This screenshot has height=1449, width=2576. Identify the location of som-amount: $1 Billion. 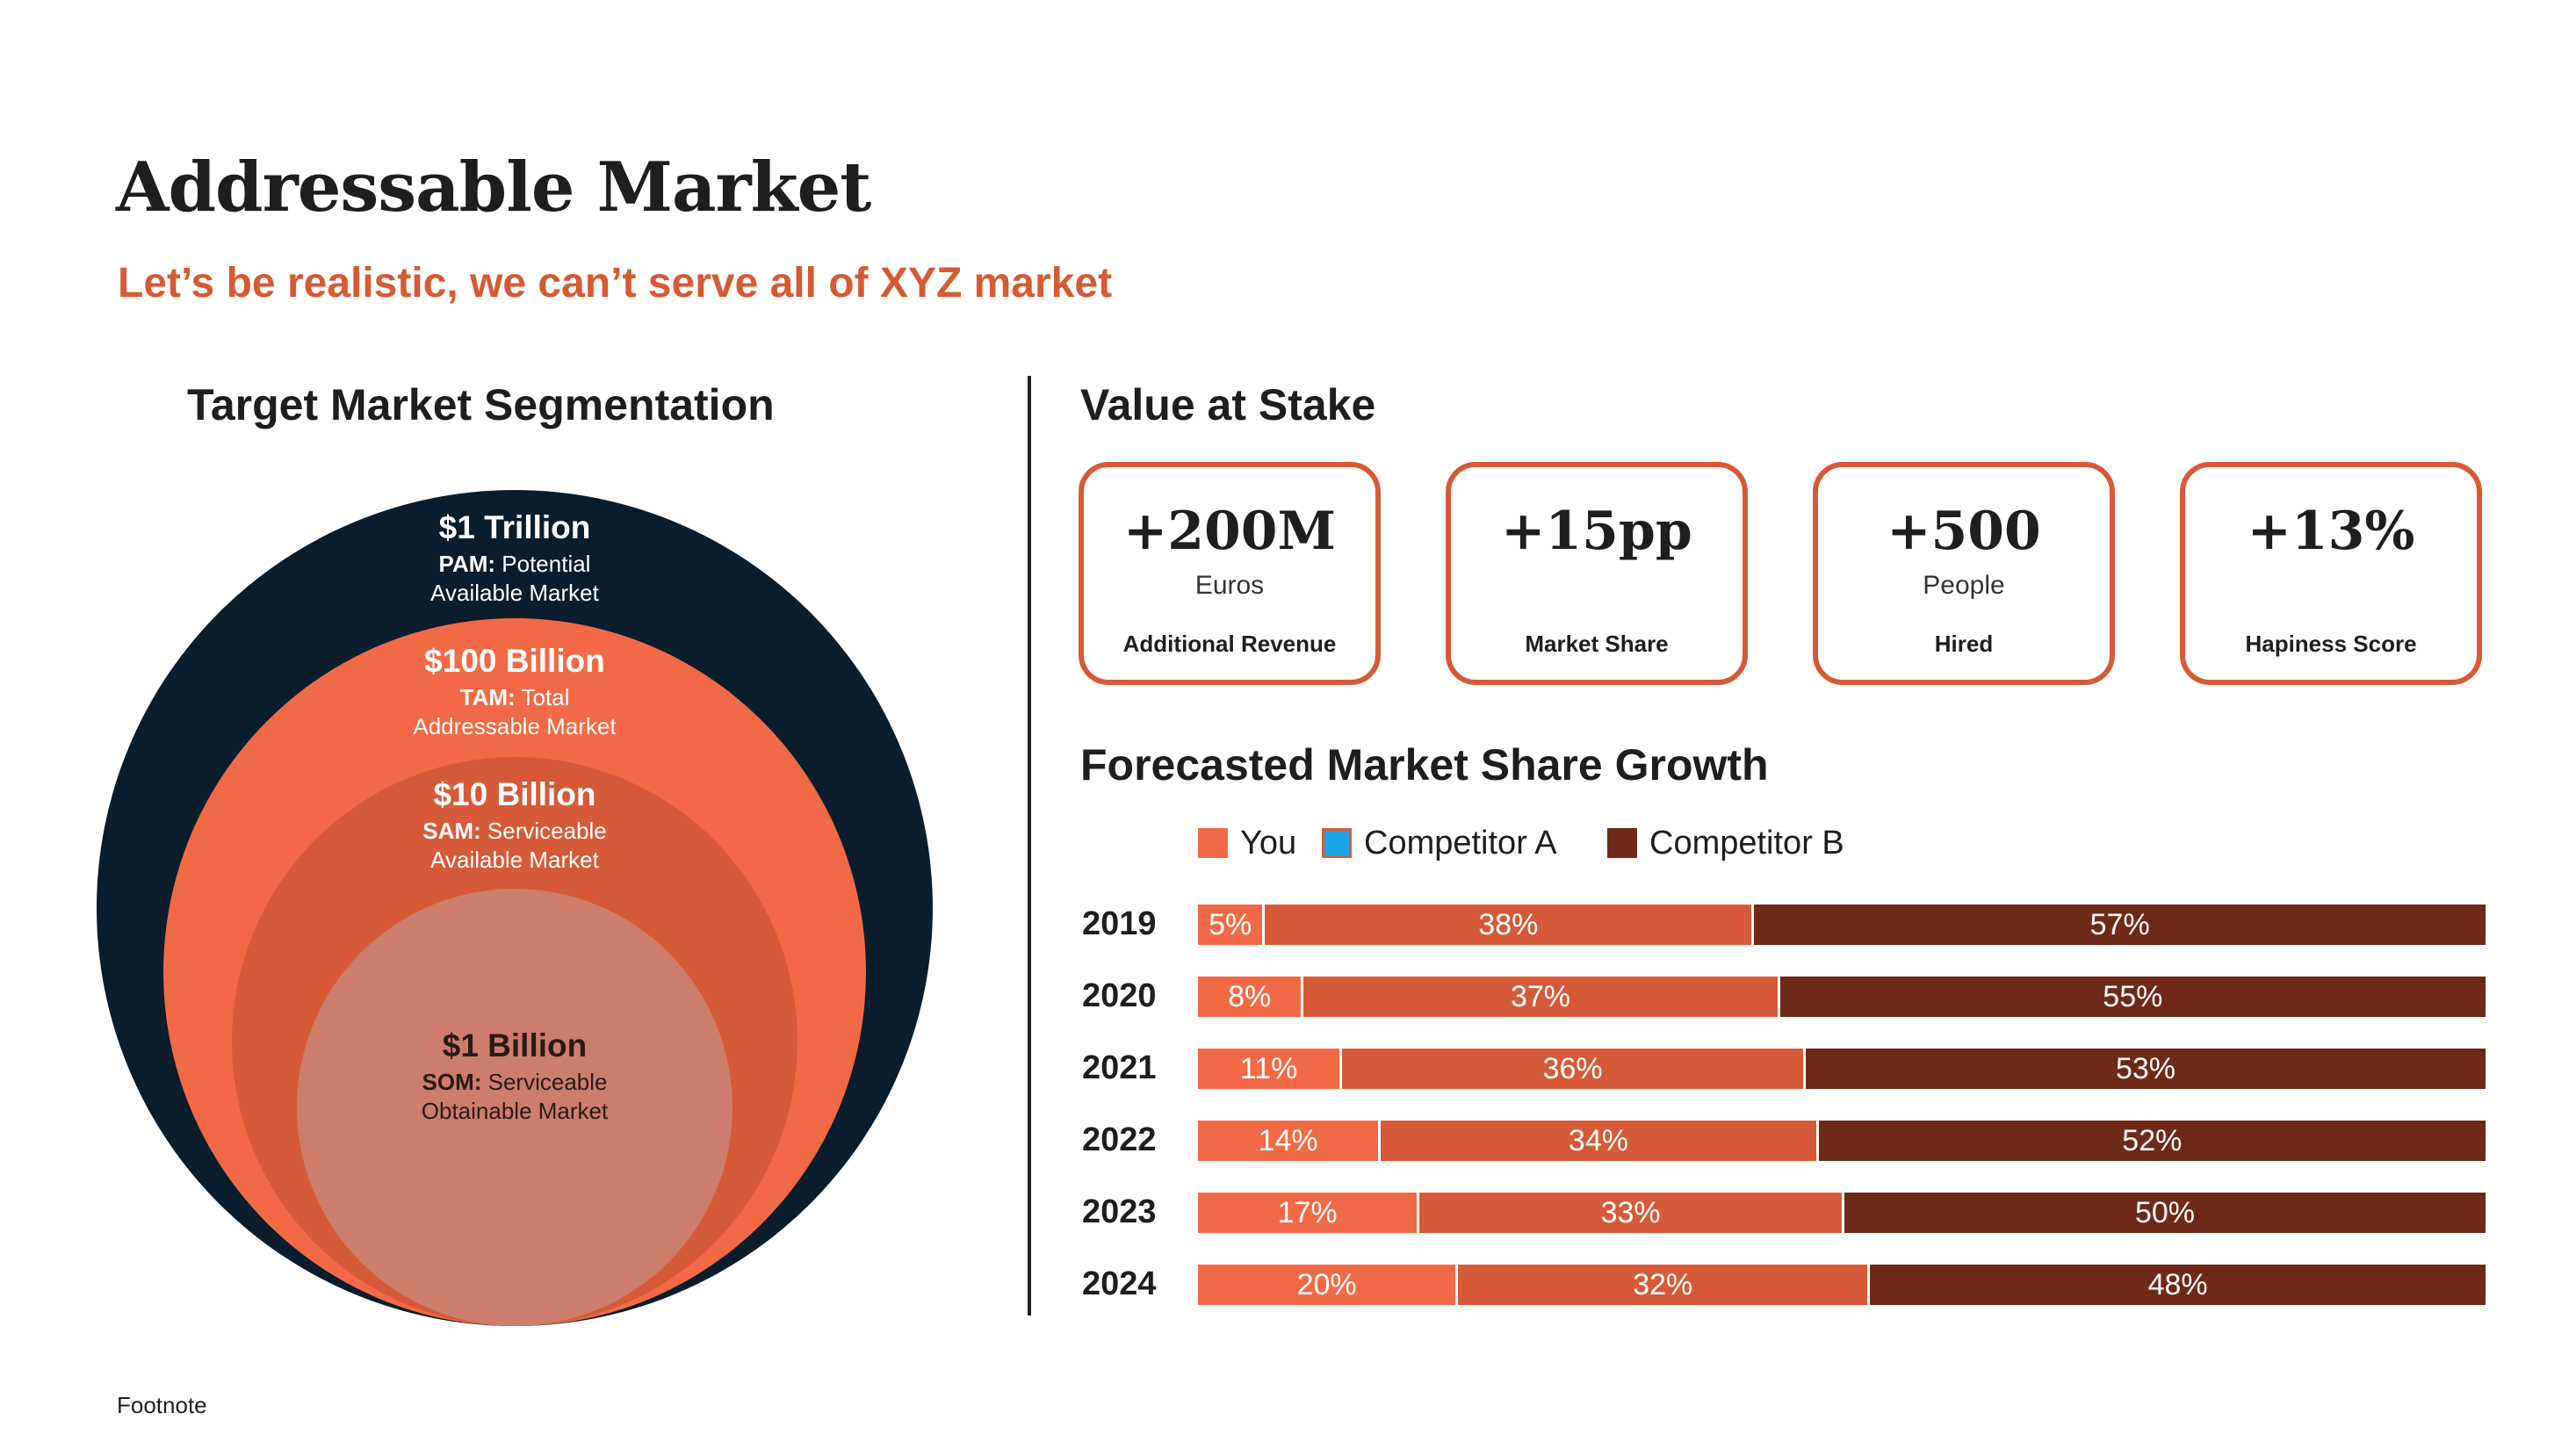
(515, 1045).